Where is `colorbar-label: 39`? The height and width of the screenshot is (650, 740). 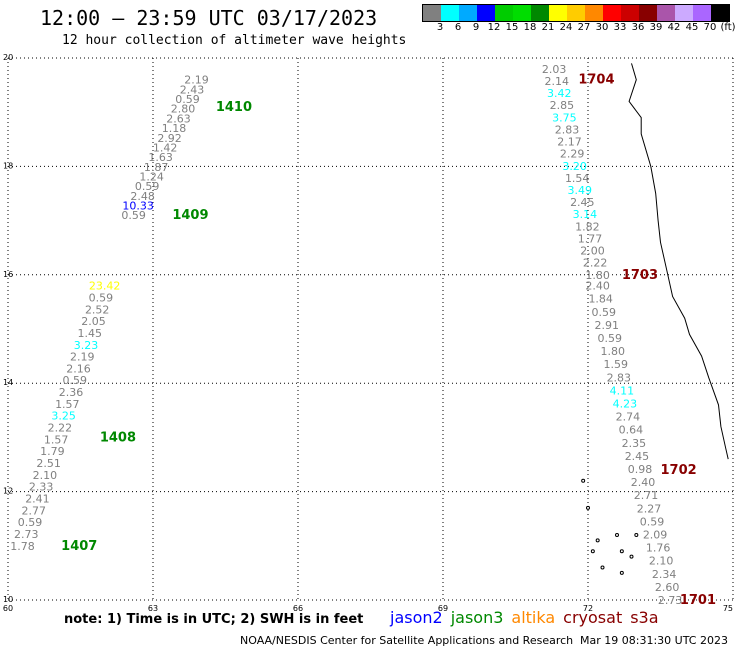
colorbar-label: 39 is located at coordinates (656, 27).